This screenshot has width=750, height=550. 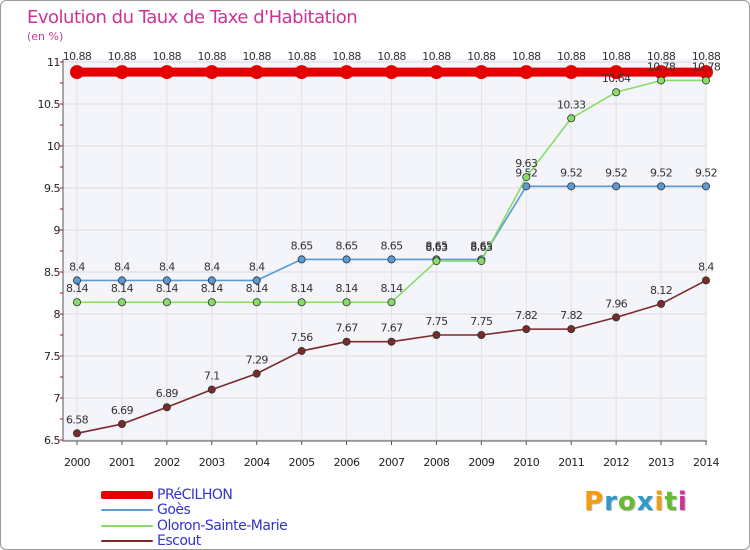 I want to click on data-label: 6.89, so click(x=167, y=393).